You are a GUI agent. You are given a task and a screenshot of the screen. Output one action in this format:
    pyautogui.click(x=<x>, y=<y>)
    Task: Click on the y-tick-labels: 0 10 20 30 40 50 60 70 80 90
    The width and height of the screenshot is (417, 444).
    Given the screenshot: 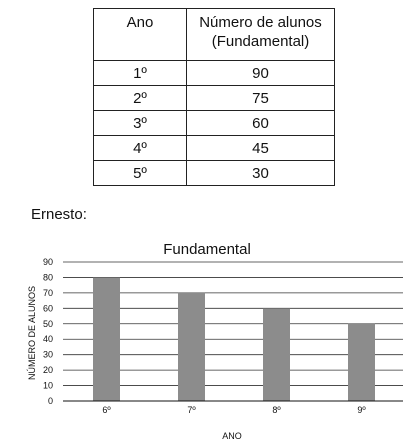 What is the action you would take?
    pyautogui.click(x=48, y=331)
    